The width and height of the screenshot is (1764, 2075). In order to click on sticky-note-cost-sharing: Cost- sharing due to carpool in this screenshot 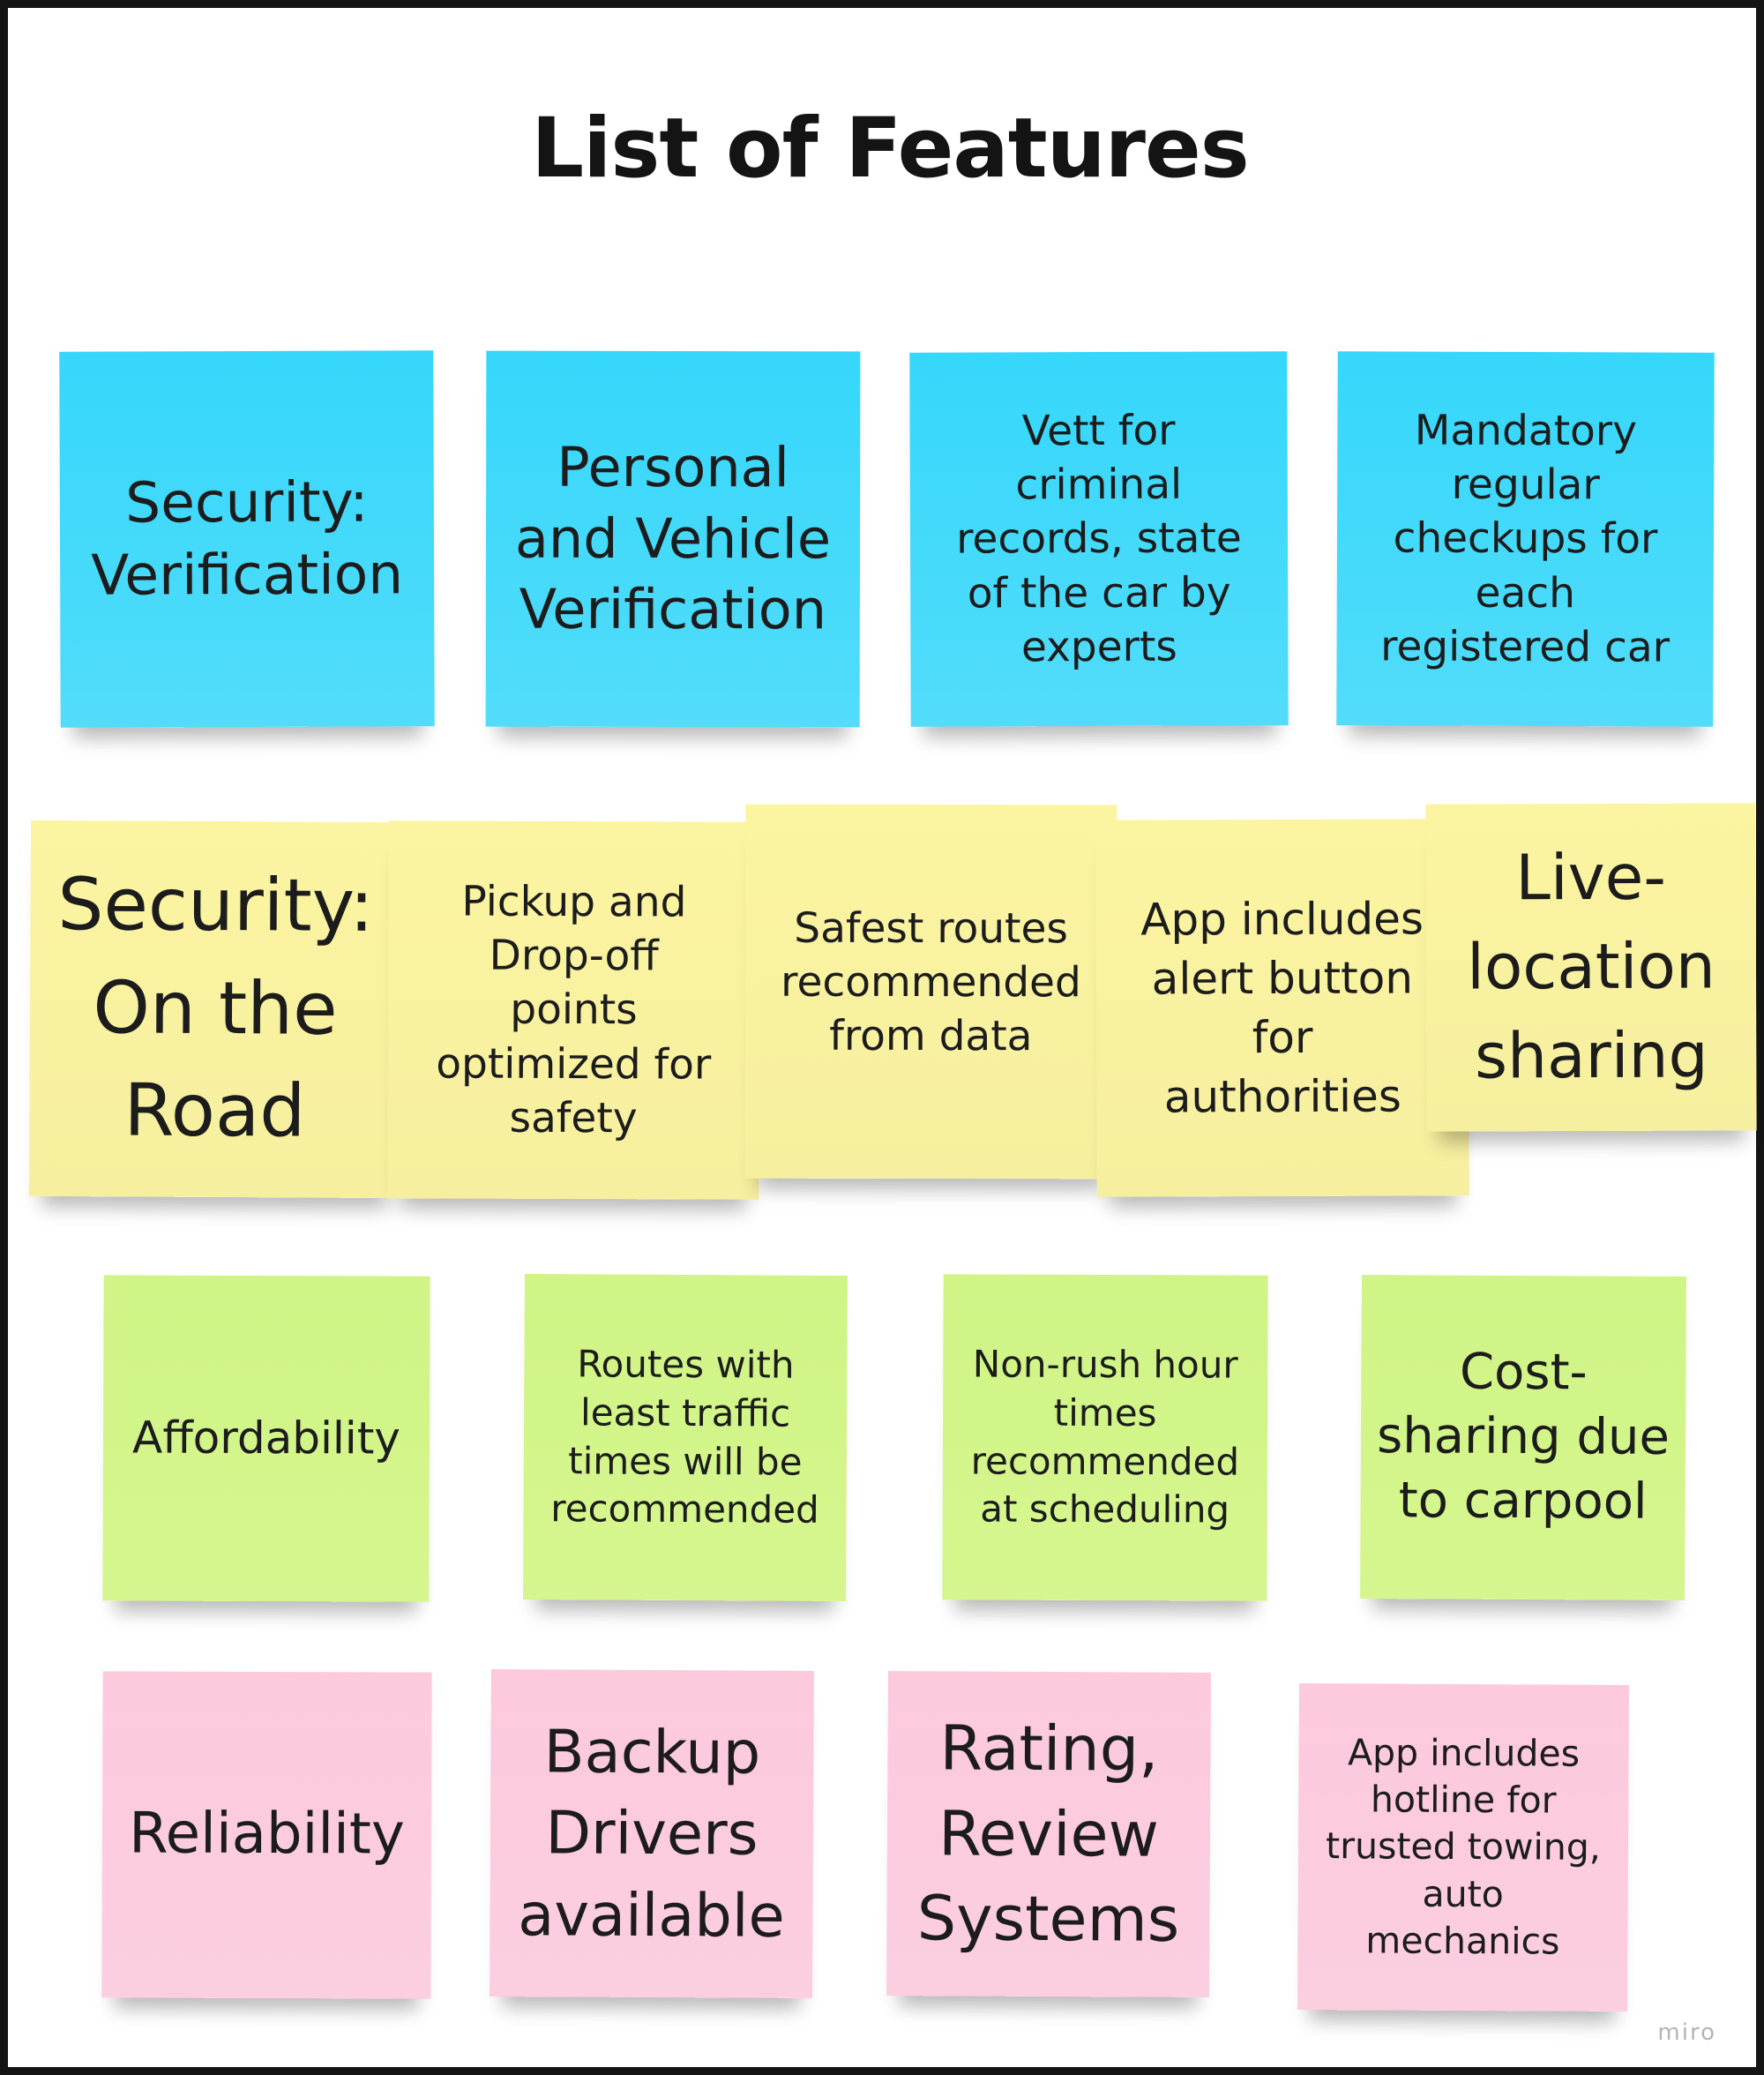, I will do `click(1523, 1437)`.